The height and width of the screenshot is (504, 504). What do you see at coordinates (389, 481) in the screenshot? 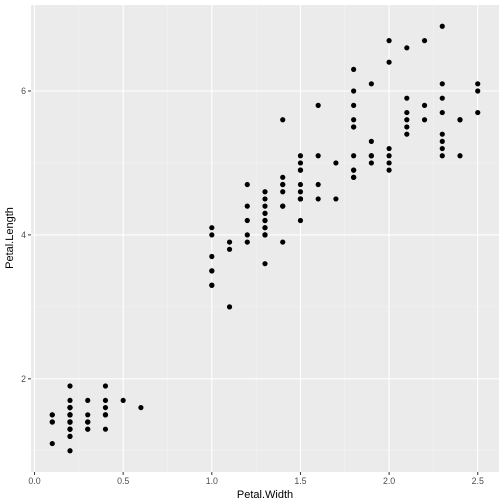
I see `x-tick-label: 2.0` at bounding box center [389, 481].